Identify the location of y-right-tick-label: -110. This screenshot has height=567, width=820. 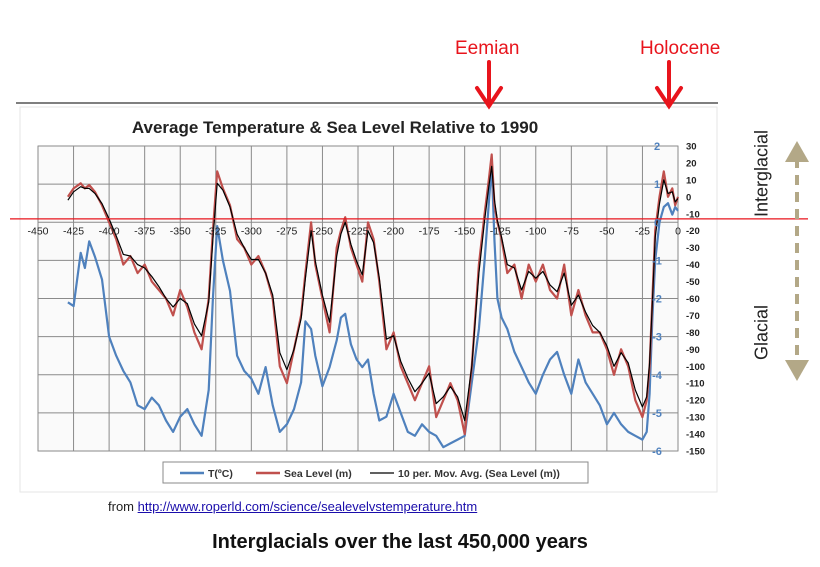
(695, 384).